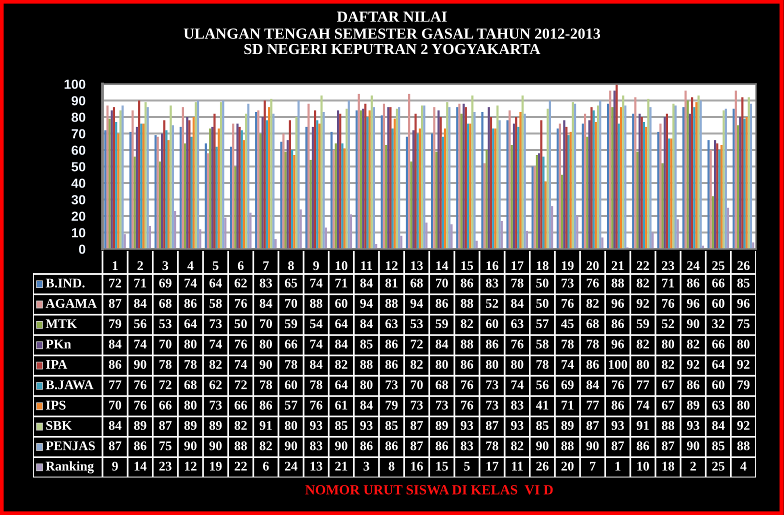 The height and width of the screenshot is (515, 784). What do you see at coordinates (492, 265) in the screenshot?
I see `x-tick-label: 16` at bounding box center [492, 265].